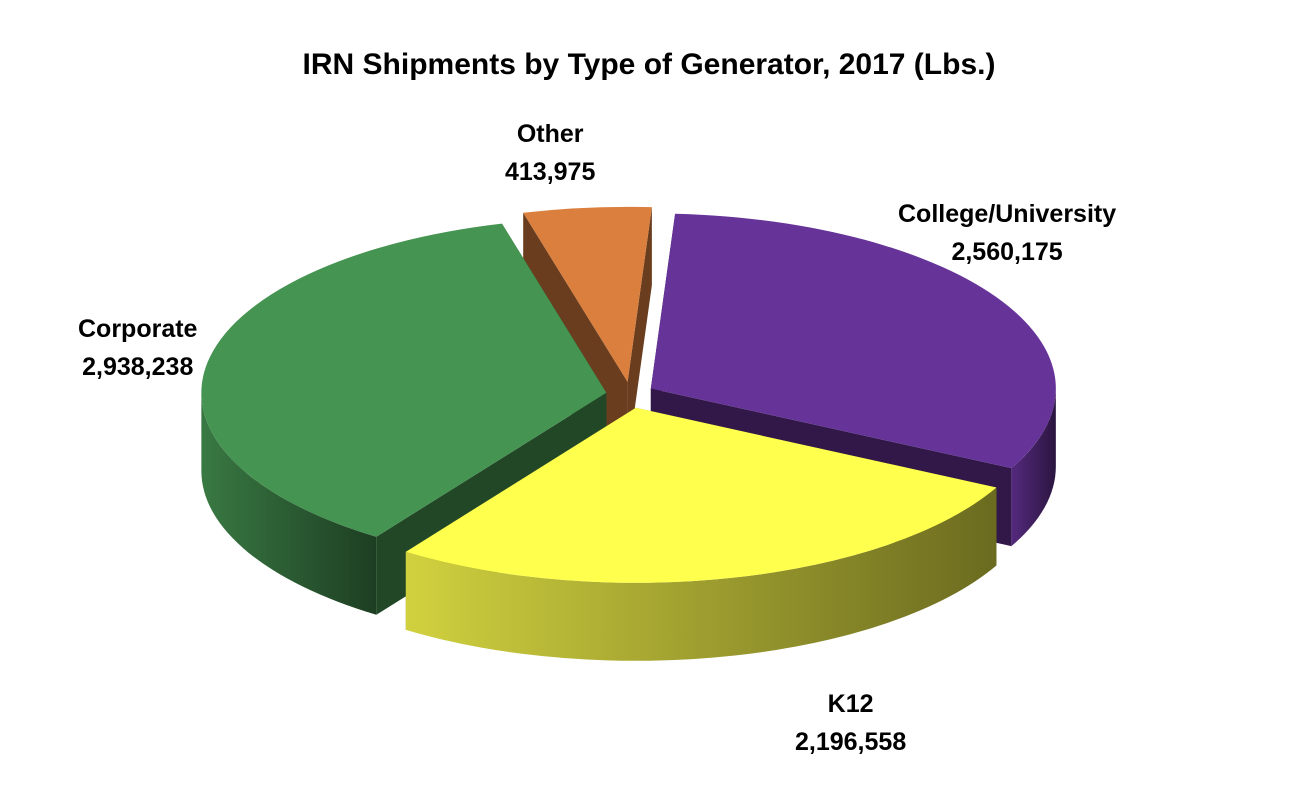  What do you see at coordinates (550, 134) in the screenshot?
I see `slice-name: Other` at bounding box center [550, 134].